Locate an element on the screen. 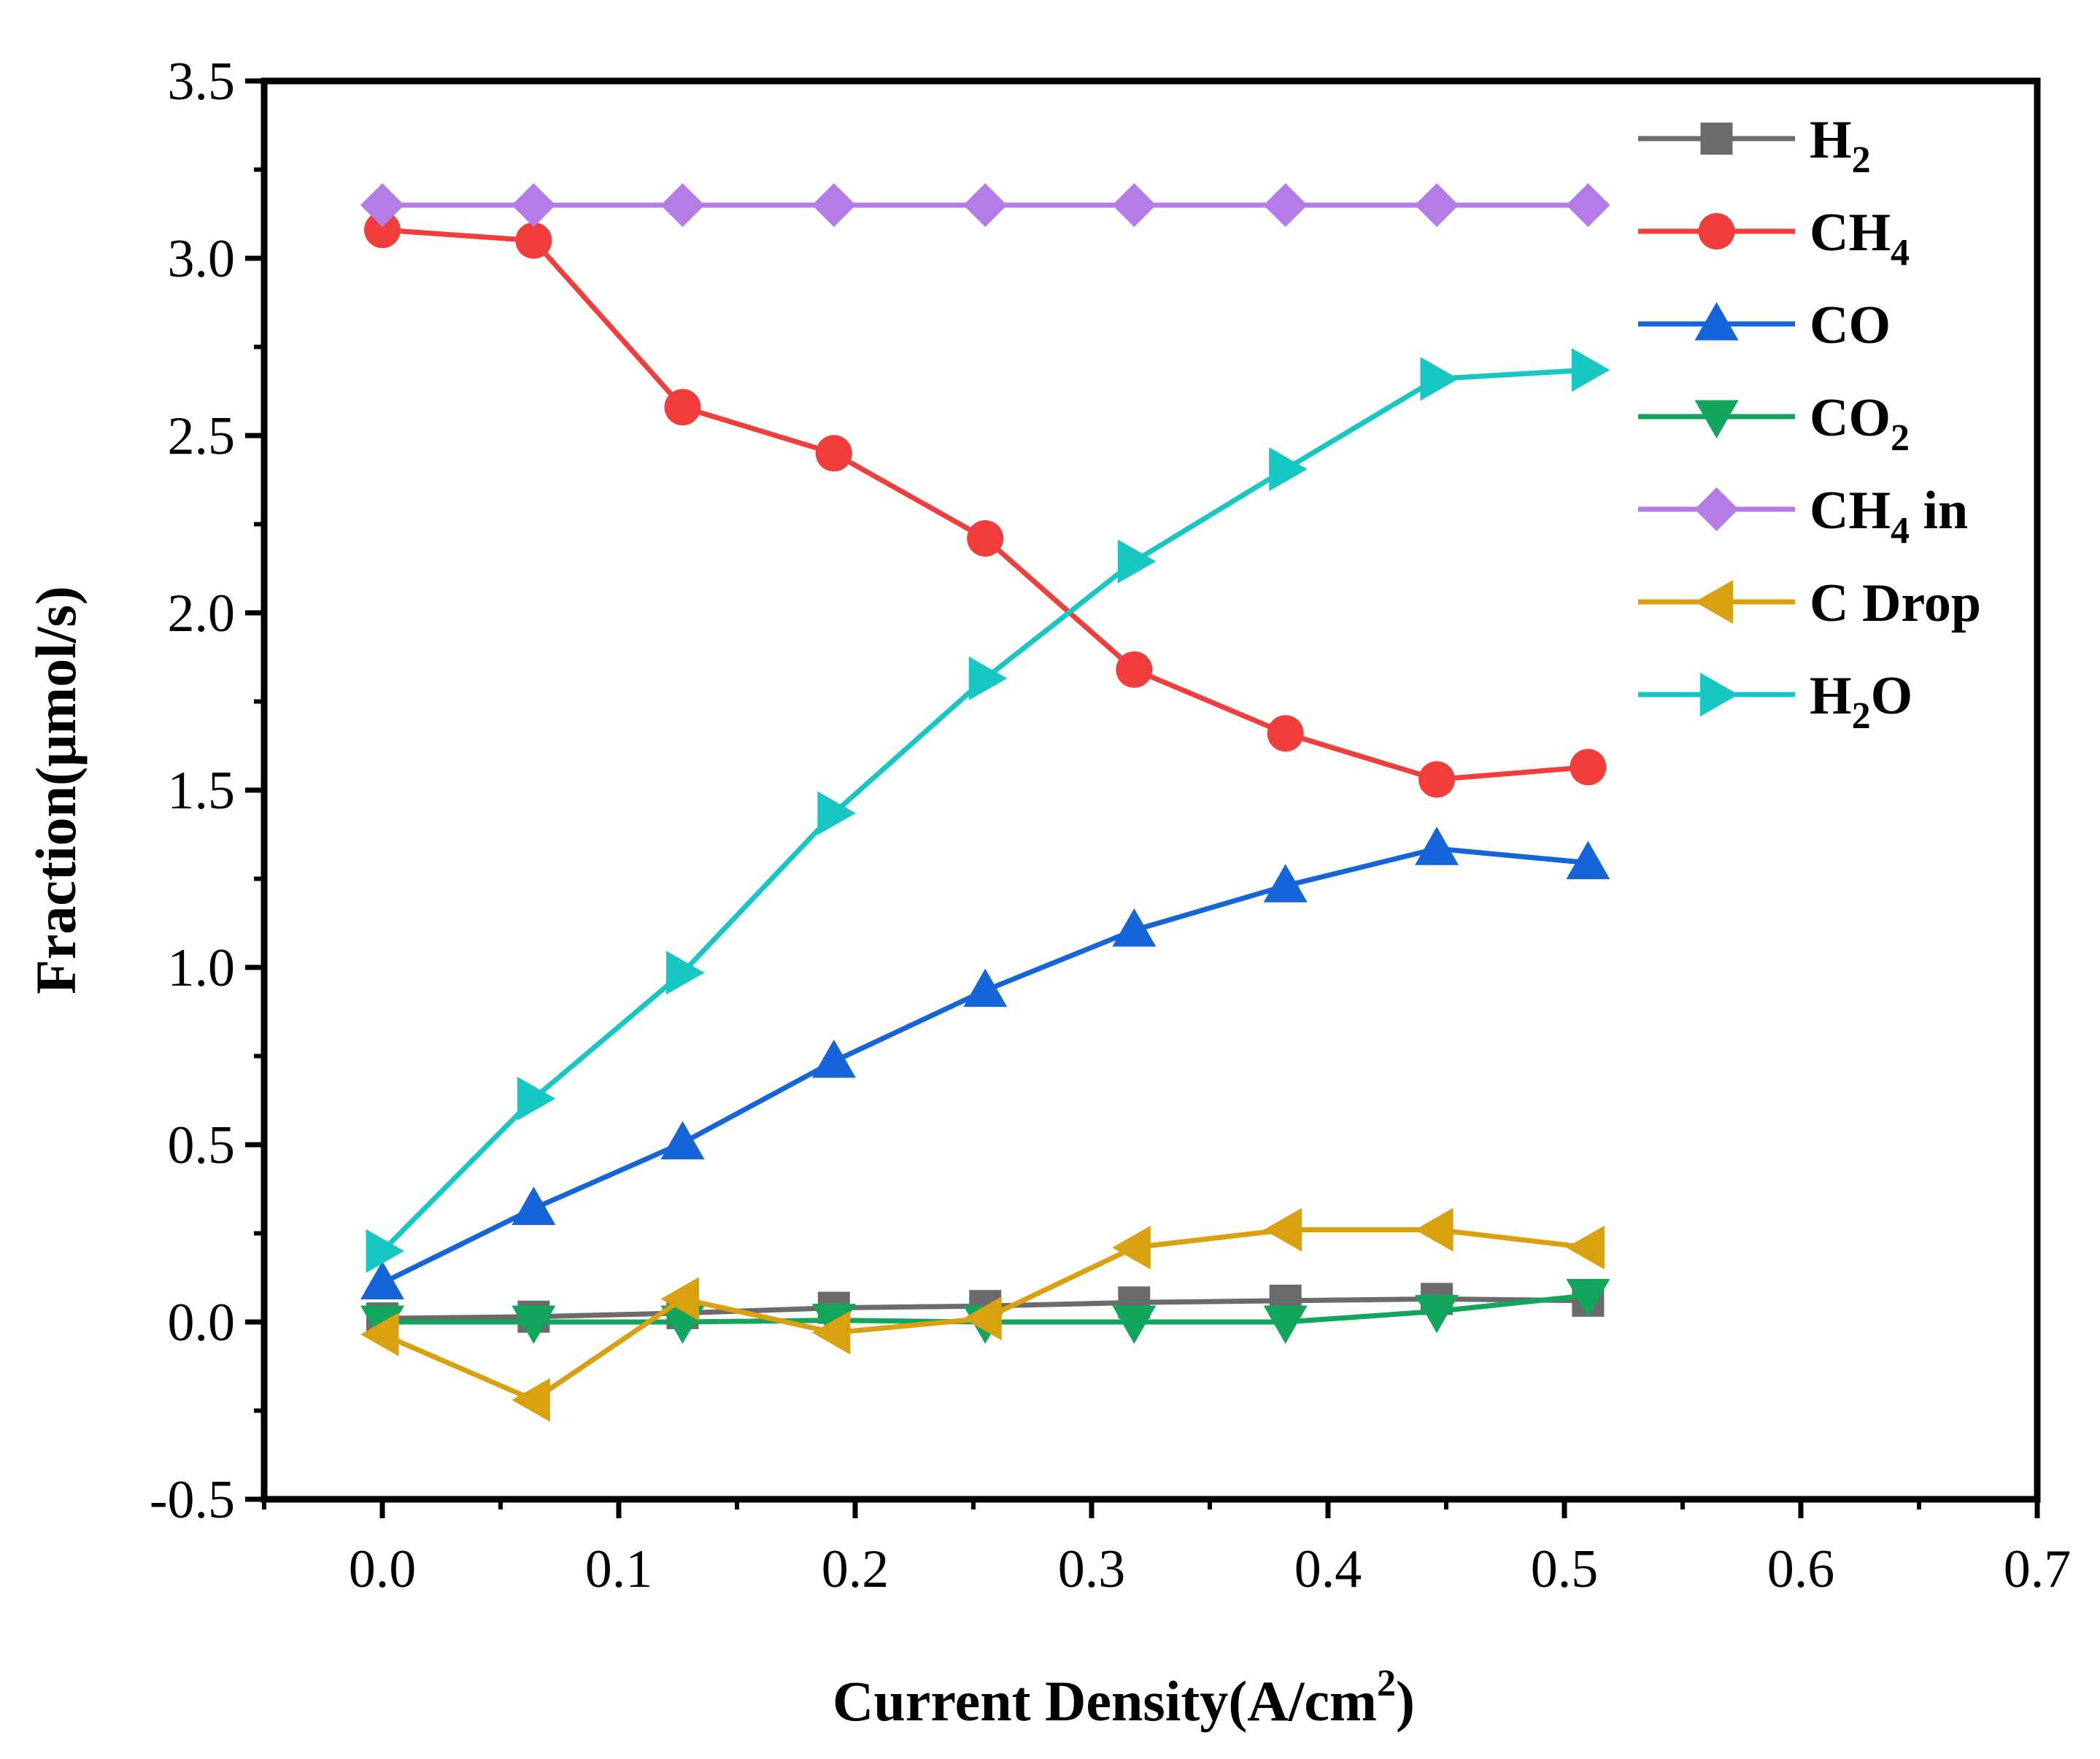 This screenshot has height=1759, width=2100. x-axis-title-sup: 2 is located at coordinates (1386, 1684).